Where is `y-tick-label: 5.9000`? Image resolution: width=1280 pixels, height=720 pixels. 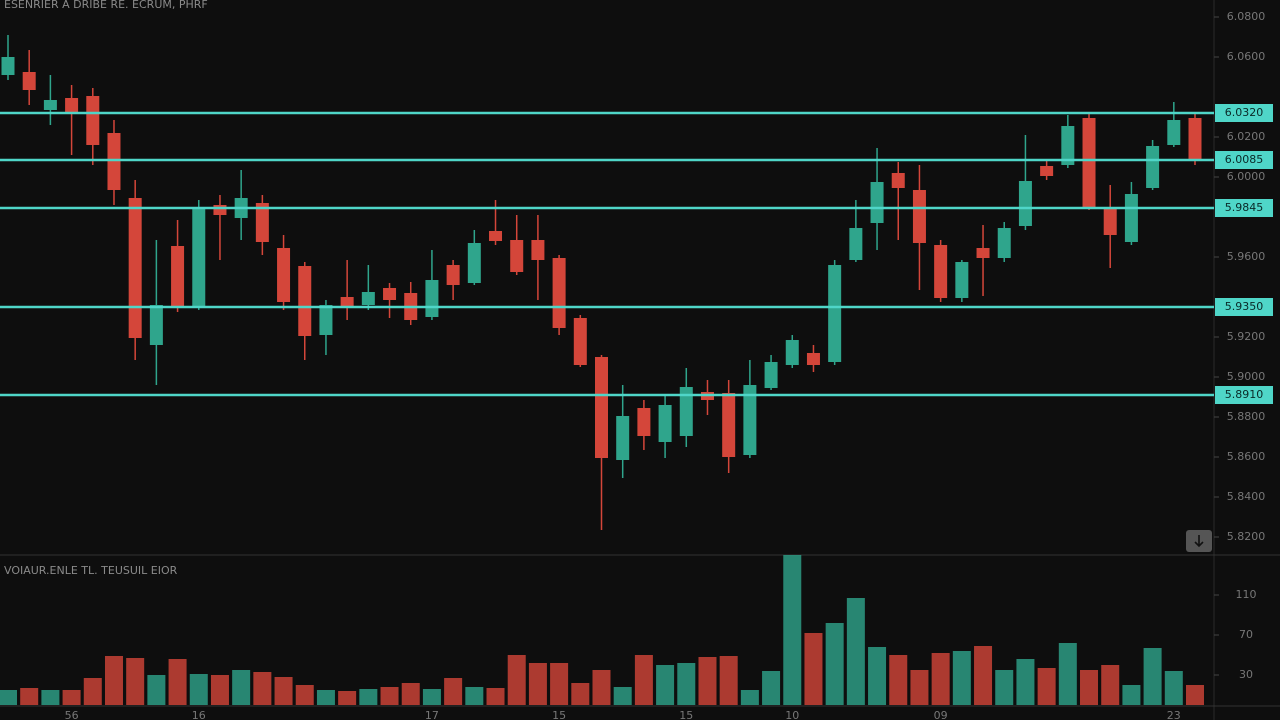
y-tick-label: 5.9000 is located at coordinates (1246, 376).